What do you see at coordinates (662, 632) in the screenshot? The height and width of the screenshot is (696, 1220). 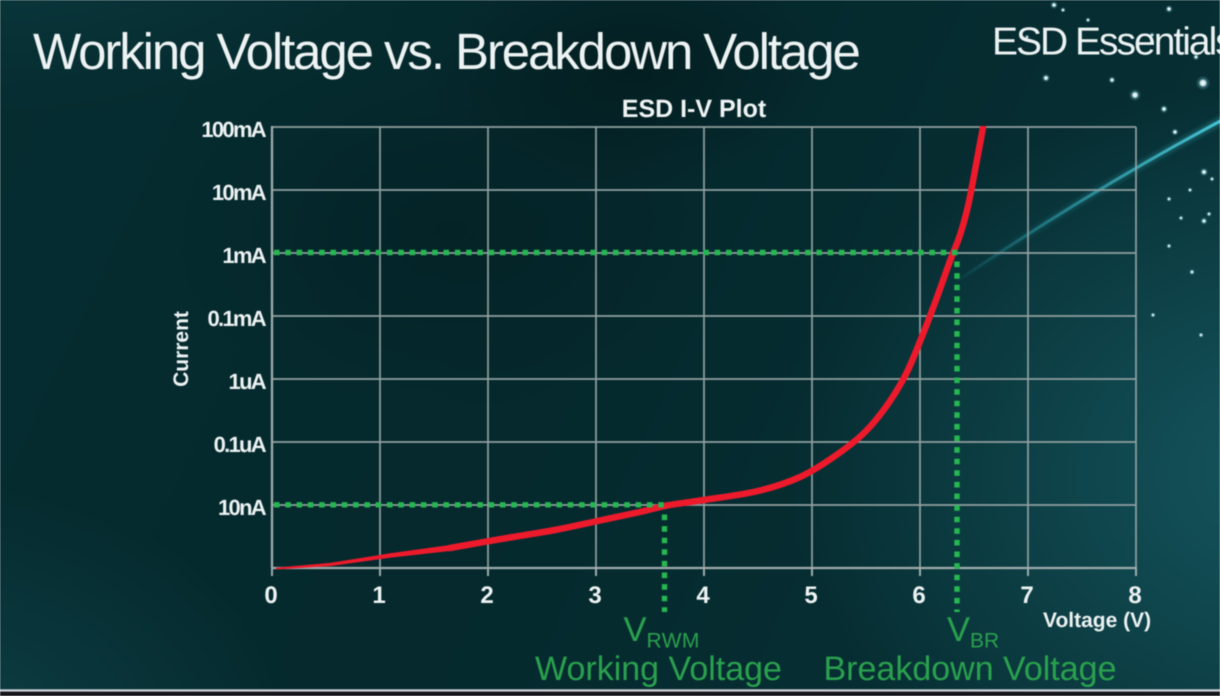 I see `svg-text: VRWM` at bounding box center [662, 632].